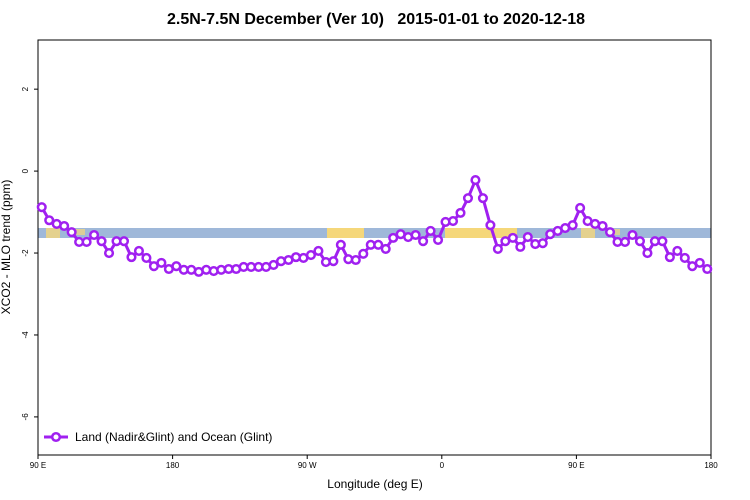  Describe the element at coordinates (56, 437) in the screenshot. I see `legend-marker` at that location.